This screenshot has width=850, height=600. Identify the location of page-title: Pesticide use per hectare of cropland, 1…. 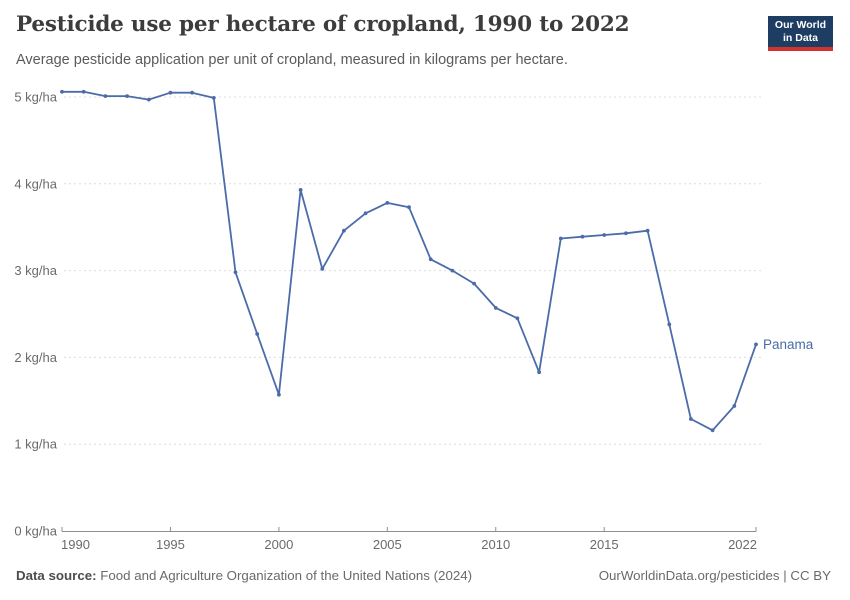
(323, 24).